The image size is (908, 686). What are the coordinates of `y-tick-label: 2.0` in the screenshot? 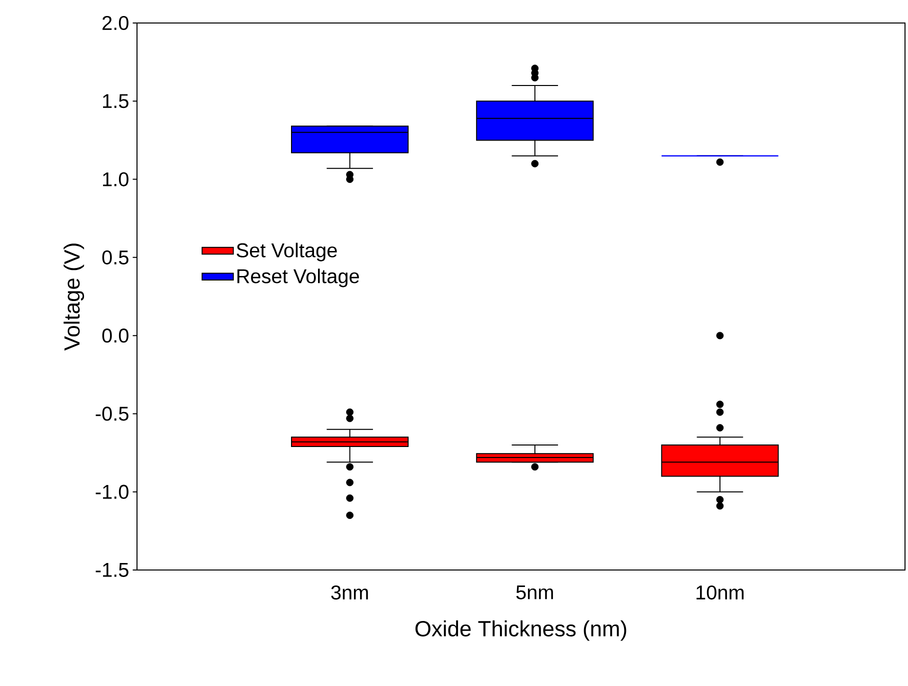 It's located at (115, 23).